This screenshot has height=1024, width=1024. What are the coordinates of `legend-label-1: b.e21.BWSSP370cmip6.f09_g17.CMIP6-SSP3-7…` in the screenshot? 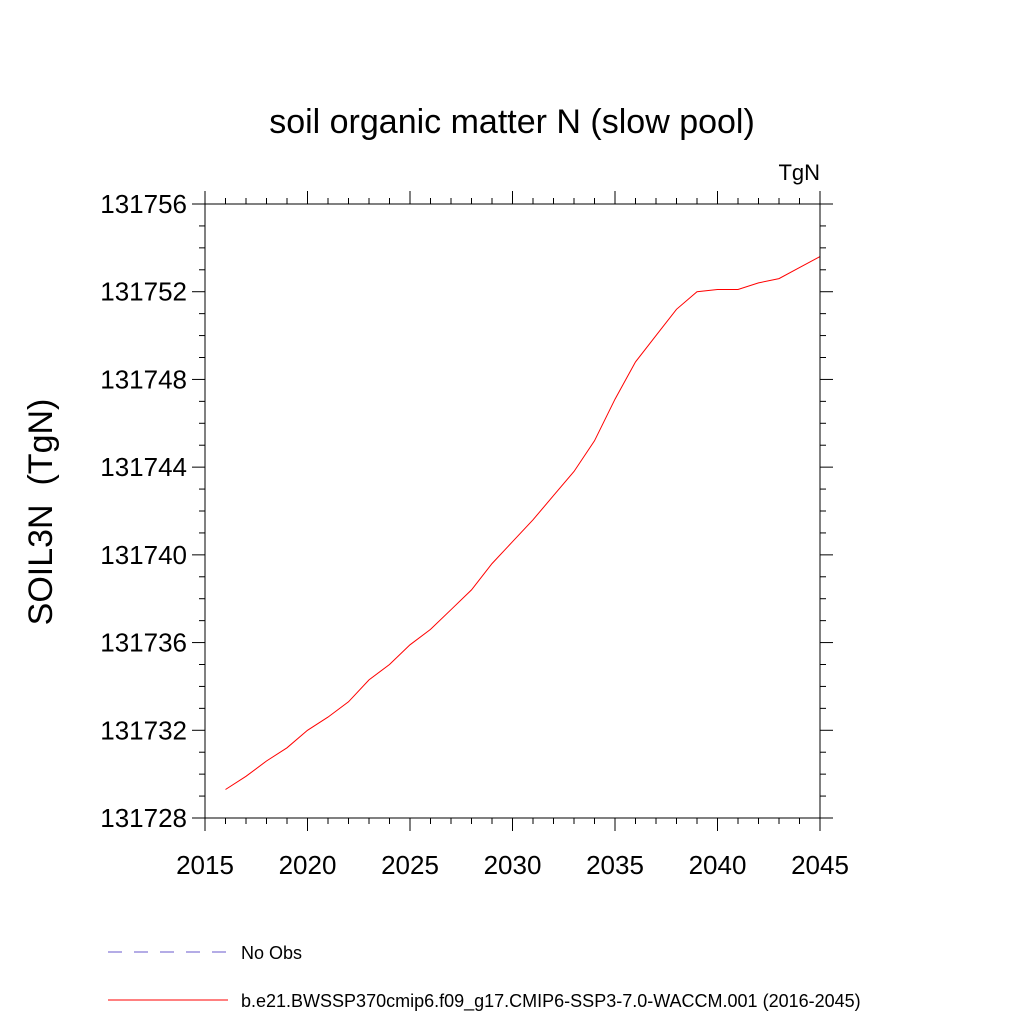 It's located at (551, 1001).